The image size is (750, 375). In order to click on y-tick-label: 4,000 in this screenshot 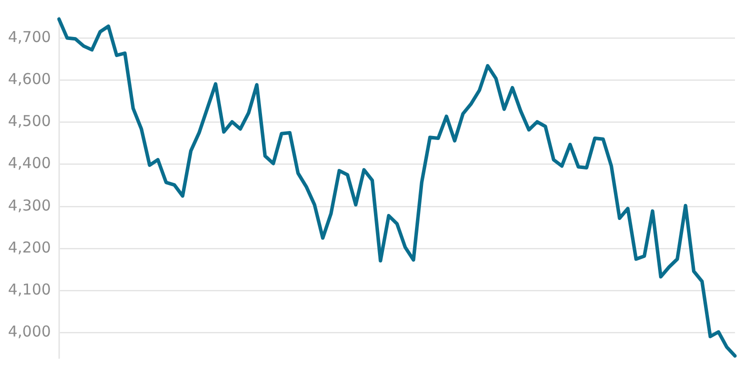, I will do `click(29, 331)`.